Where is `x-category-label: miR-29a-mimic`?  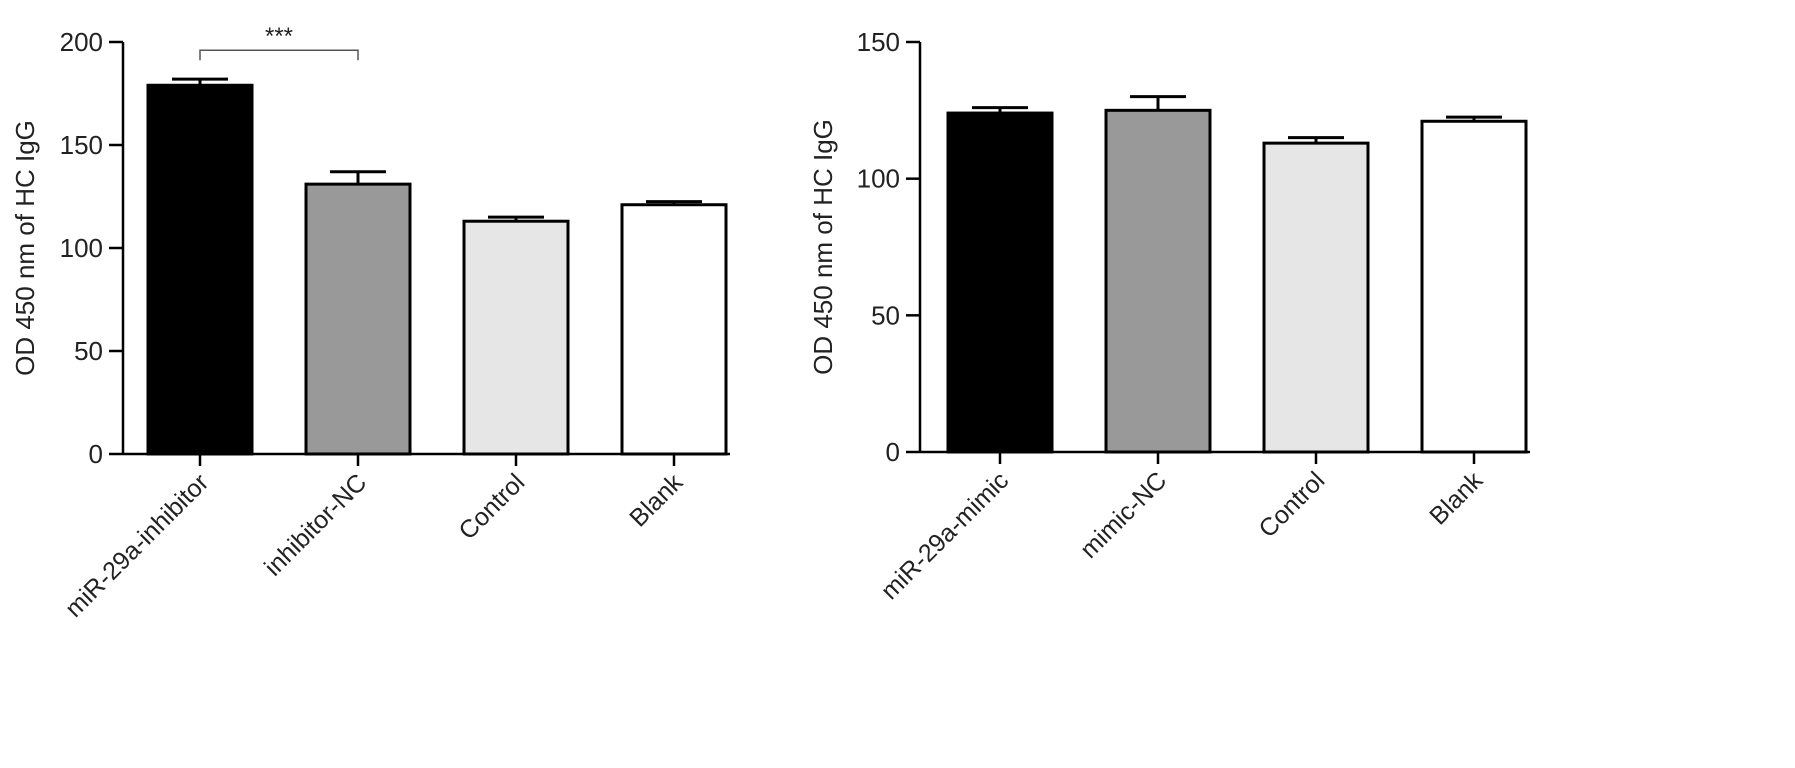
x-category-label: miR-29a-mimic is located at coordinates (945, 535).